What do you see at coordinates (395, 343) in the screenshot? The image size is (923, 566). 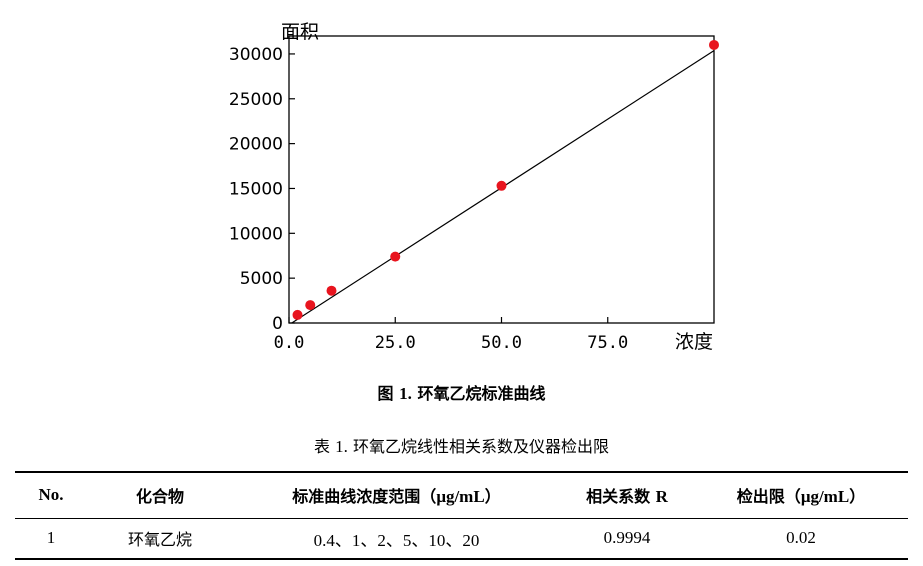 I see `x-tick-label: 25.0` at bounding box center [395, 343].